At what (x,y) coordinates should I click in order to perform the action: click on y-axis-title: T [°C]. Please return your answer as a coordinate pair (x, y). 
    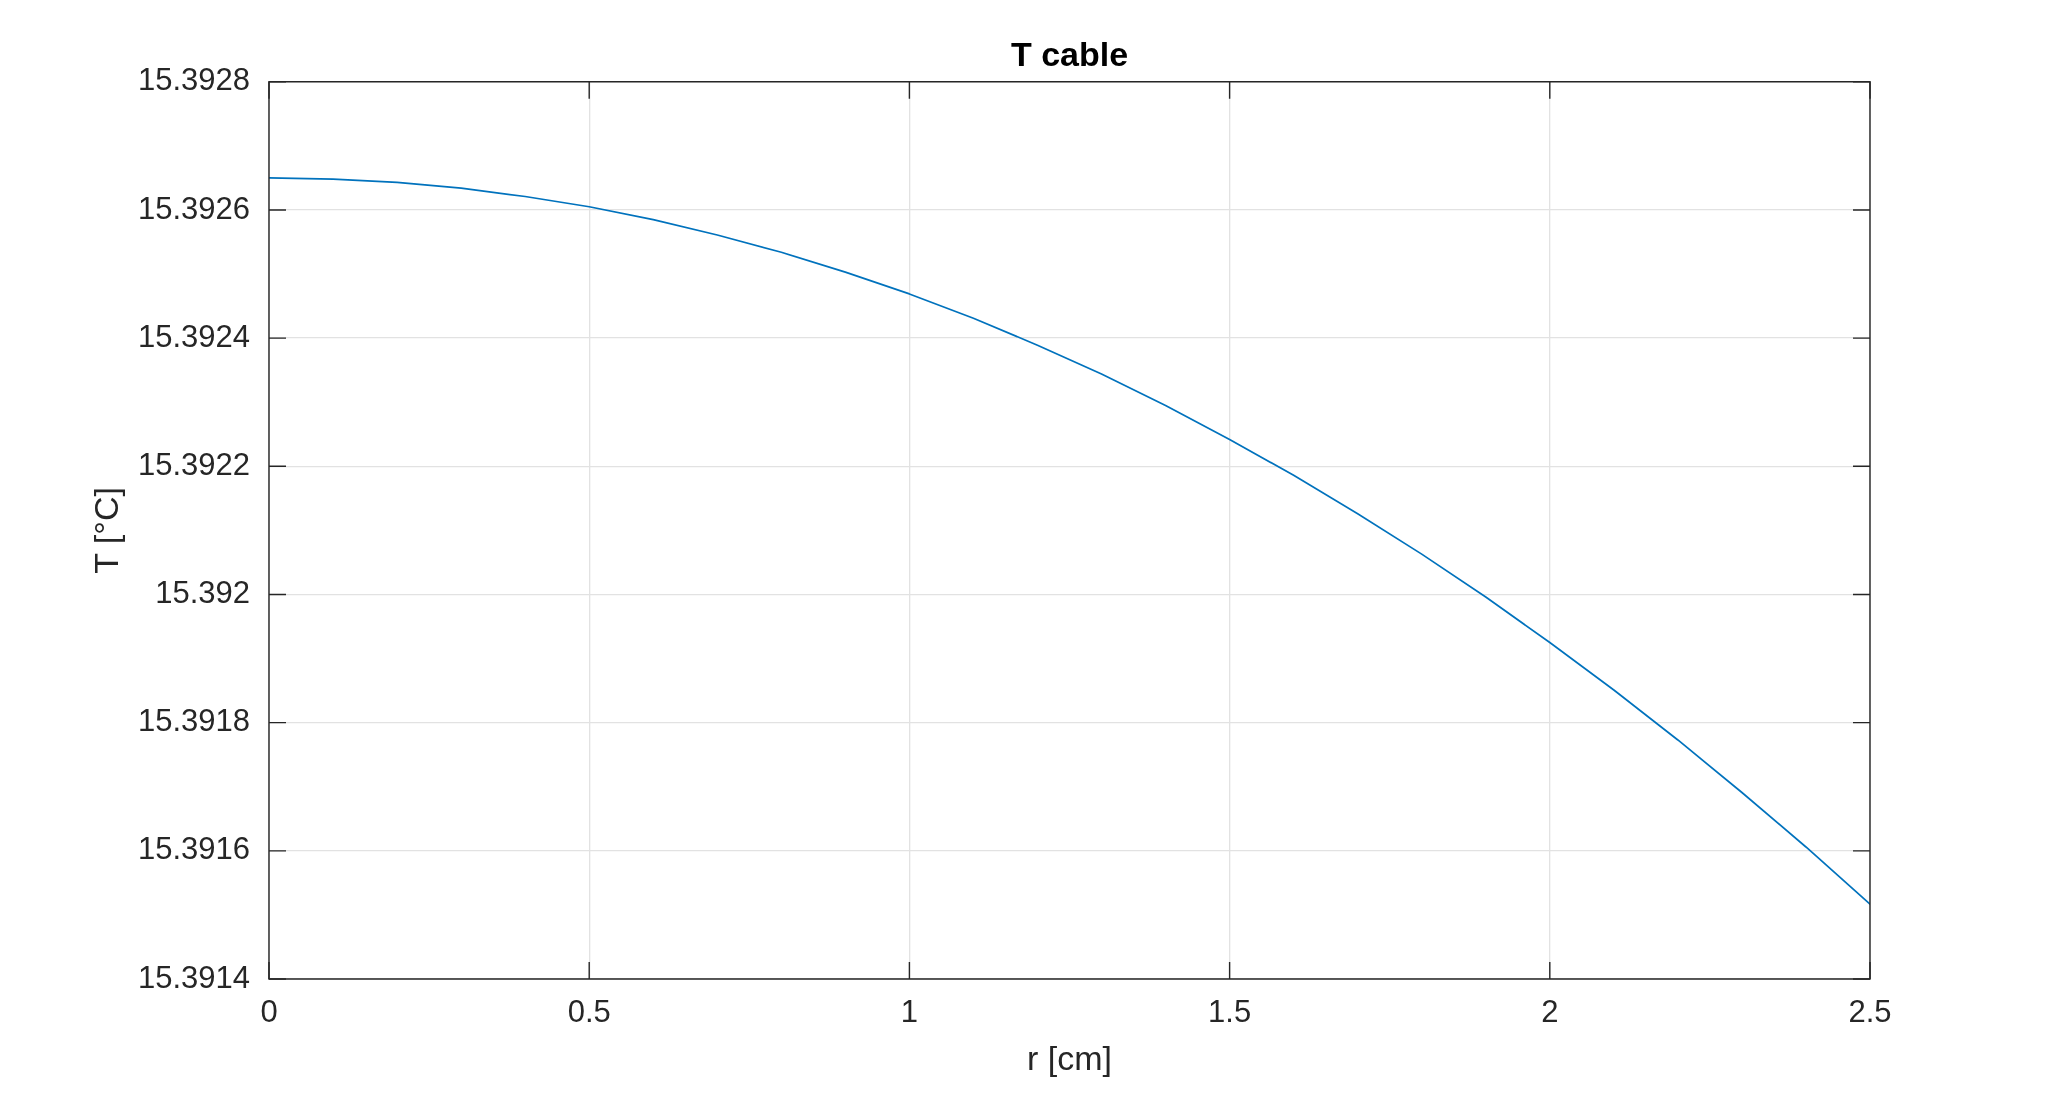
    Looking at the image, I should click on (105, 530).